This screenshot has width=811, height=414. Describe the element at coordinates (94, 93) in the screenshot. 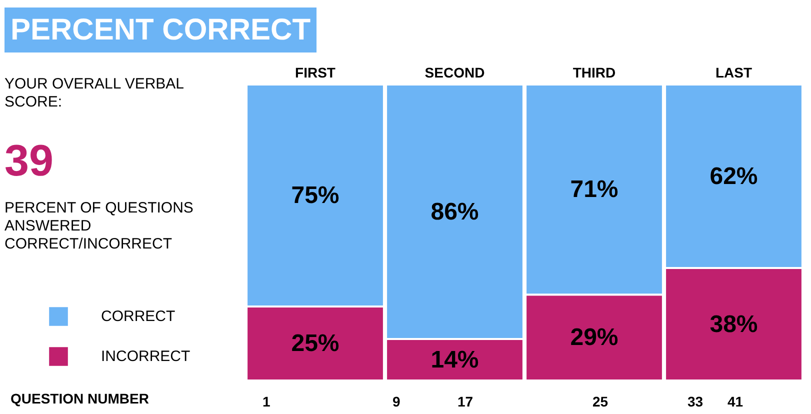

I see `text: YOUR OVERALL VERBAL SCORE:` at that location.